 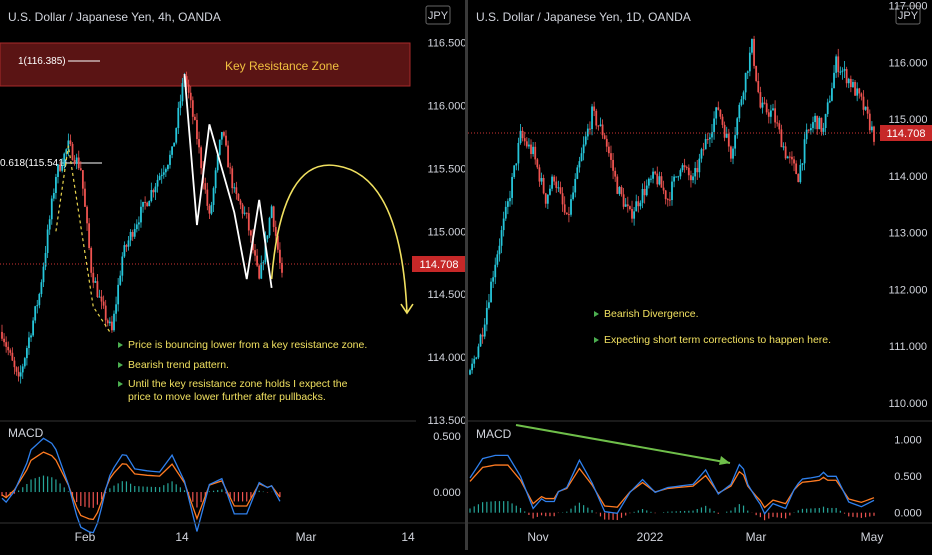 I want to click on right-macd-pane: MACD 1.000 0.500 0.000, so click(x=700, y=470).